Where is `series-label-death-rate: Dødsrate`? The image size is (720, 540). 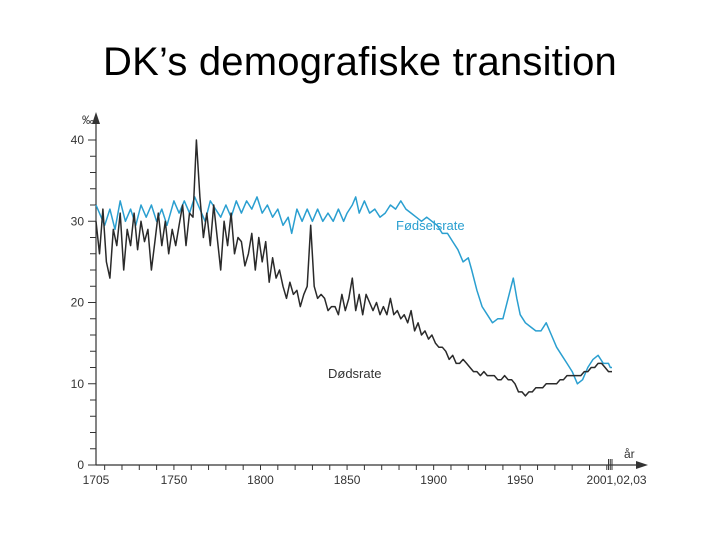 series-label-death-rate: Dødsrate is located at coordinates (354, 373).